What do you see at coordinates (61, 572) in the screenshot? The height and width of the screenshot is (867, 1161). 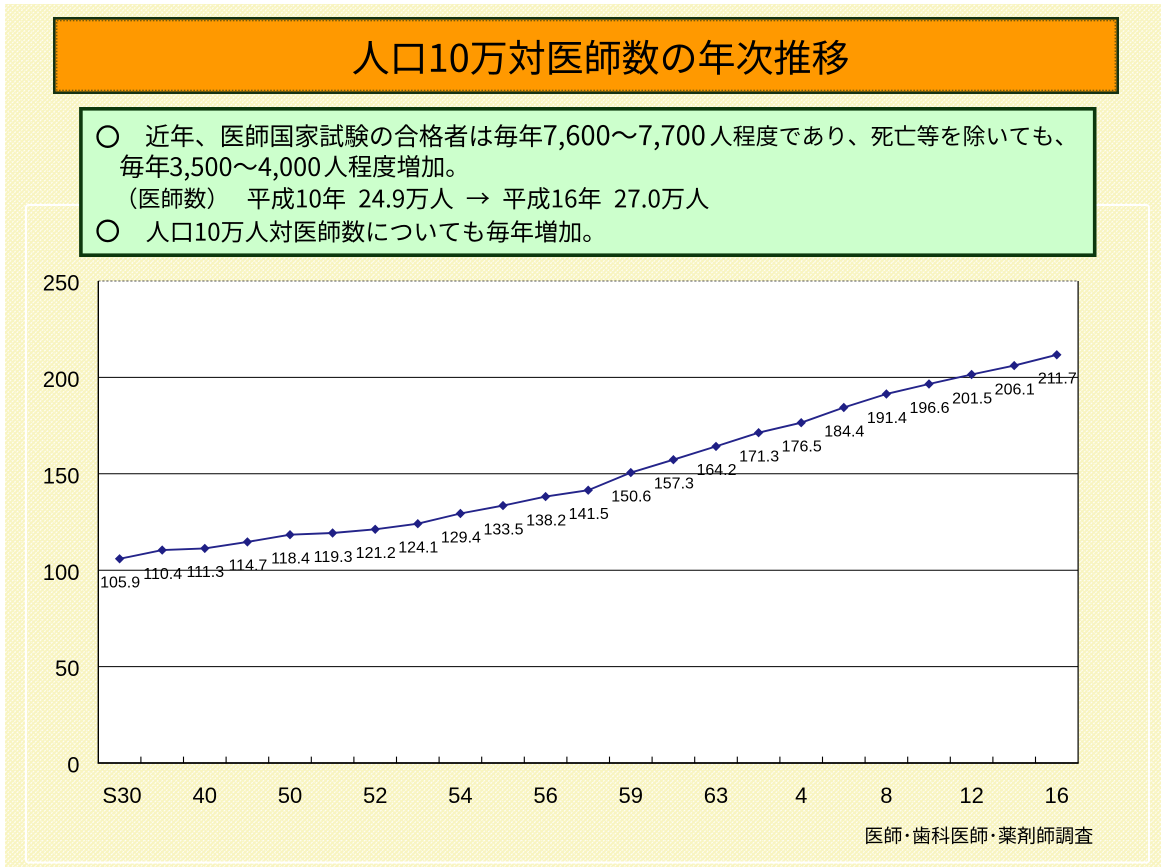 I see `svg-text: 100` at bounding box center [61, 572].